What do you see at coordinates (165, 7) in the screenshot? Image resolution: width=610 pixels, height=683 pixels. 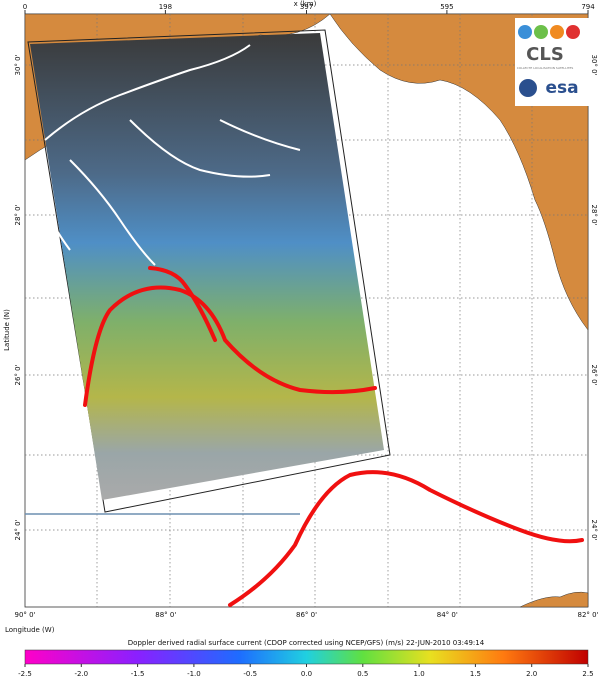 I see `x-tick-label: 198` at bounding box center [165, 7].